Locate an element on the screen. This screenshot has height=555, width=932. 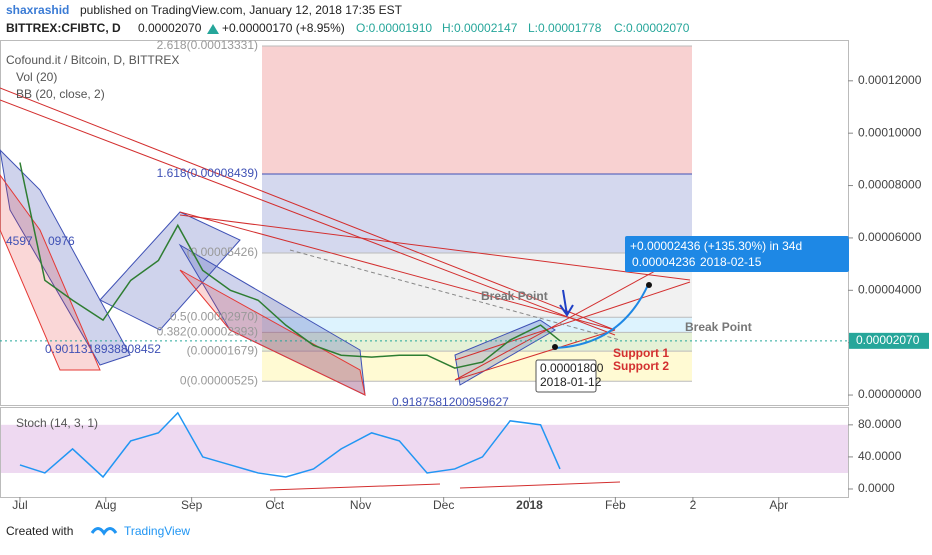
y-tick-label: 0.00010000 is located at coordinates (890, 132).